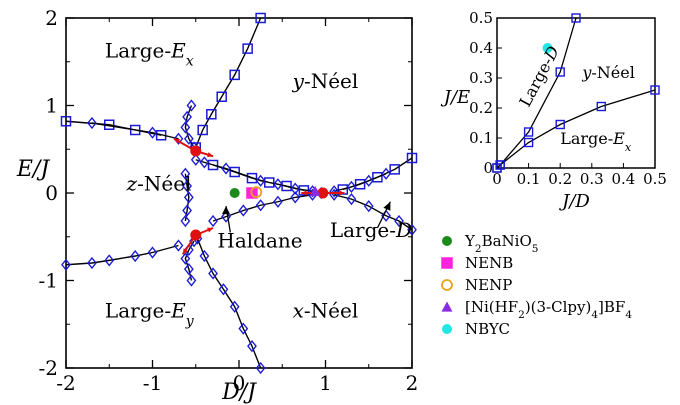  Describe the element at coordinates (655, 179) in the screenshot. I see `inset-x-tick-label: 0.5` at that location.